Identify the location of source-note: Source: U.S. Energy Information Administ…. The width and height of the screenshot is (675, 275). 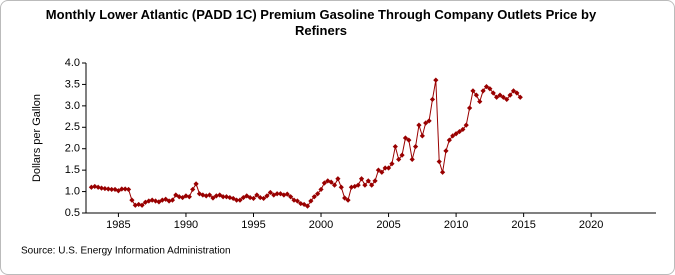
(126, 251).